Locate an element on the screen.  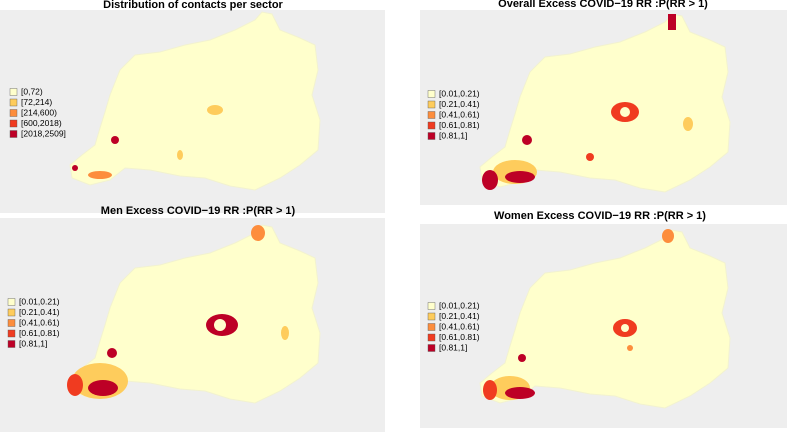
legend-label: [214,600) is located at coordinates (39, 112).